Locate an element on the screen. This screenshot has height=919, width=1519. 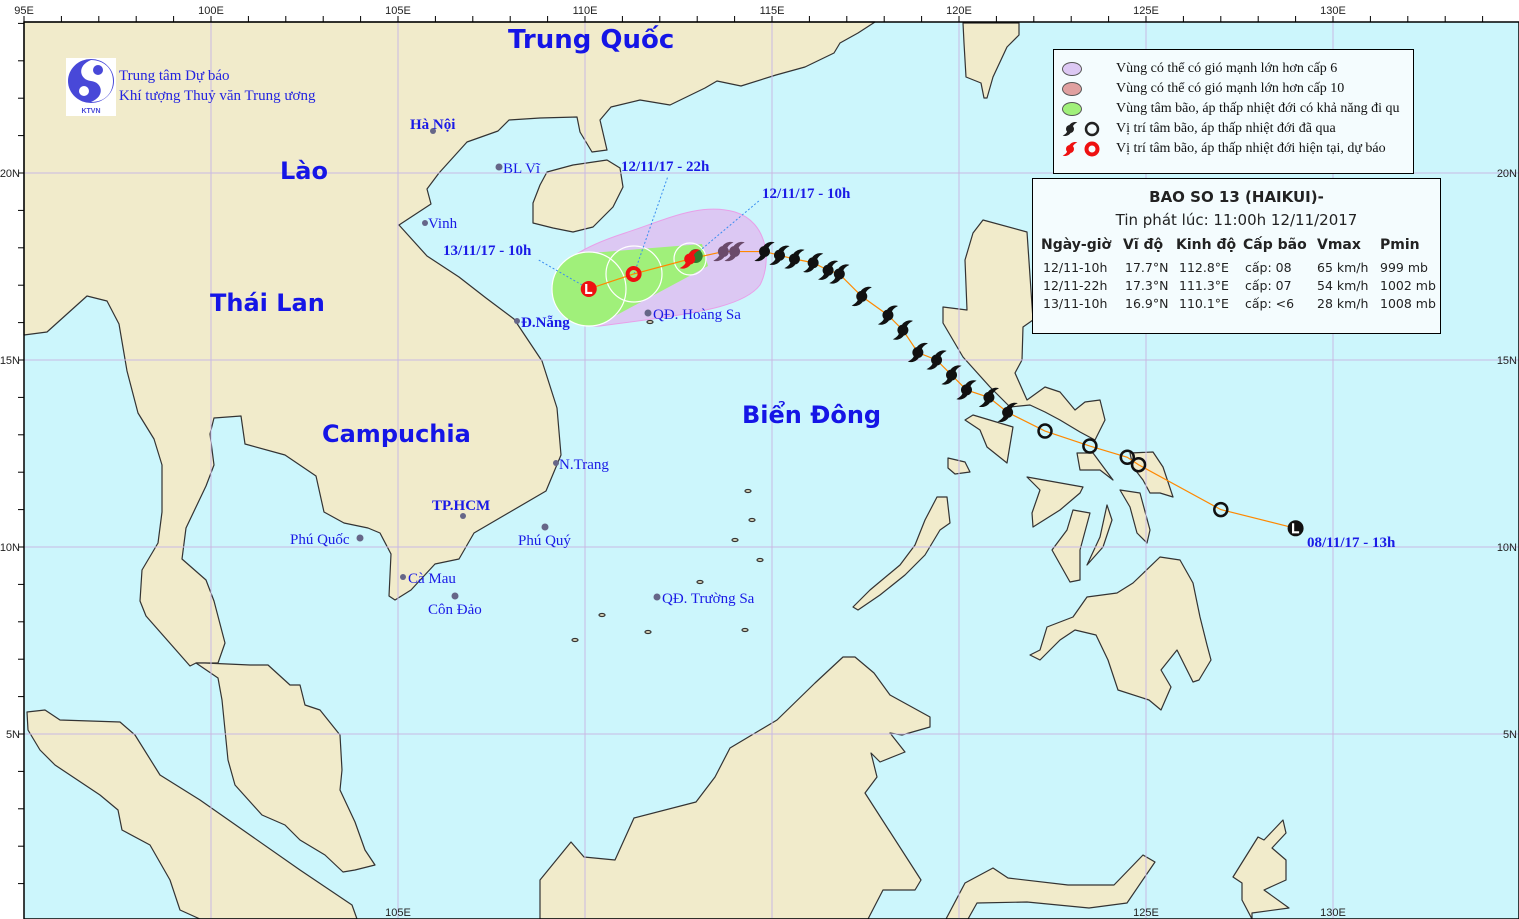
info-cell: 65 km/h is located at coordinates (1343, 267).